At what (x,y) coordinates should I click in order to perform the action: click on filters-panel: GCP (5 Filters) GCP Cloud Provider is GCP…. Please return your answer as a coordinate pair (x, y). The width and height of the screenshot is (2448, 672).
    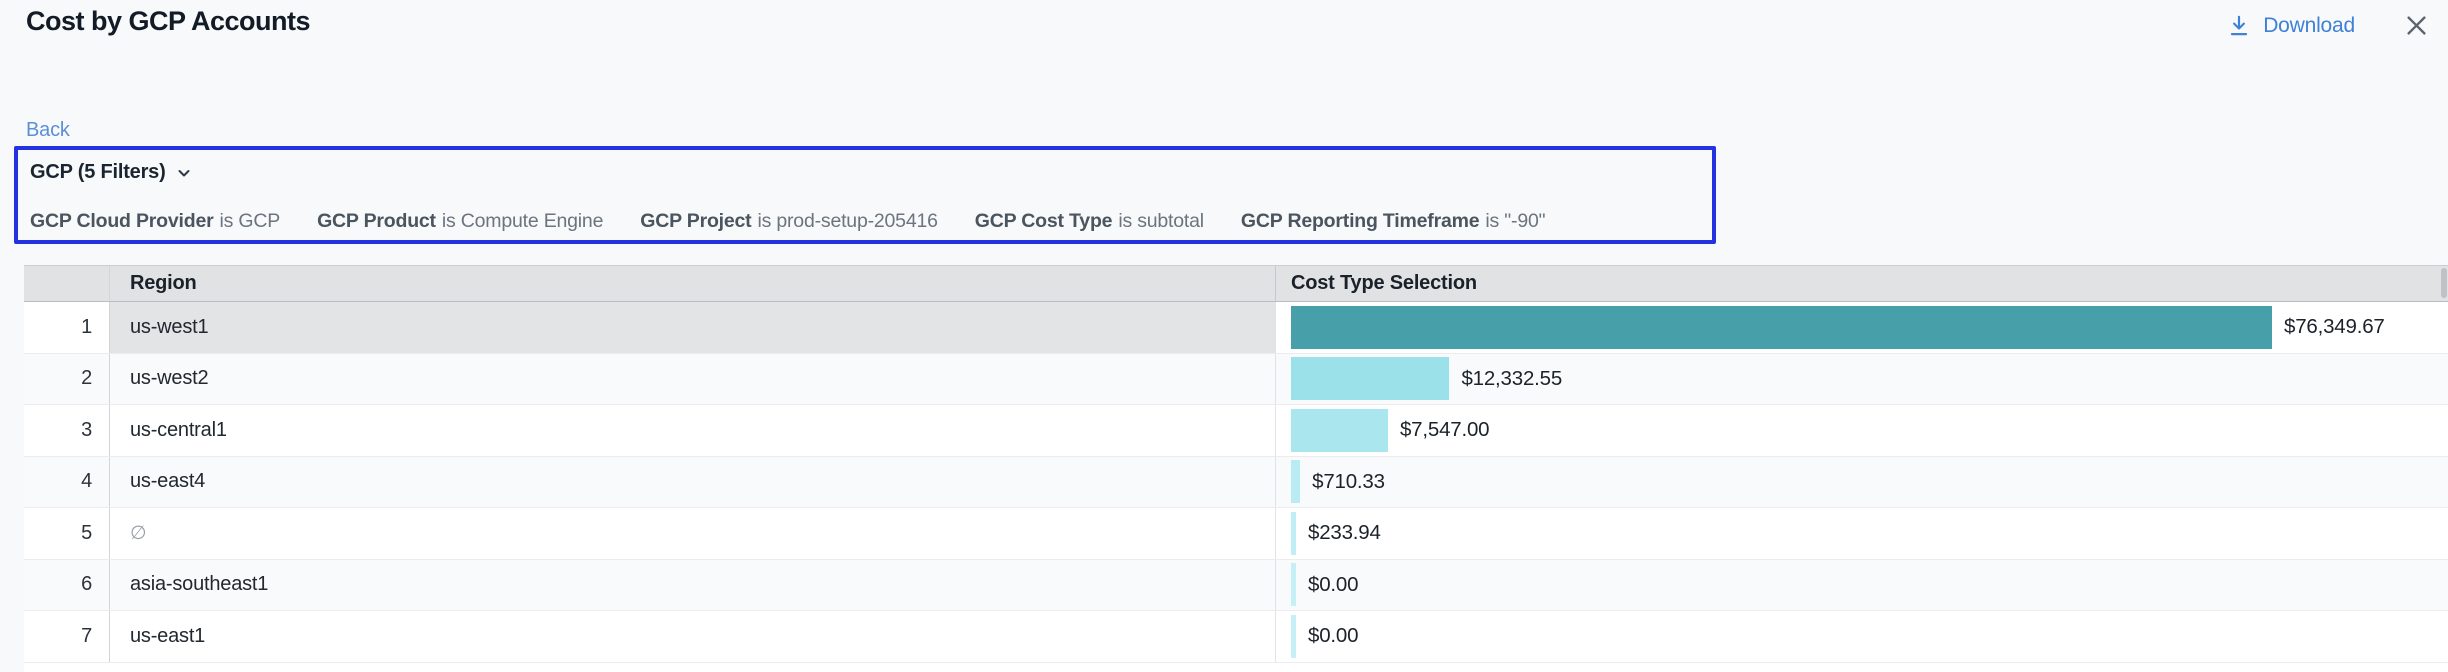
    Looking at the image, I should click on (865, 195).